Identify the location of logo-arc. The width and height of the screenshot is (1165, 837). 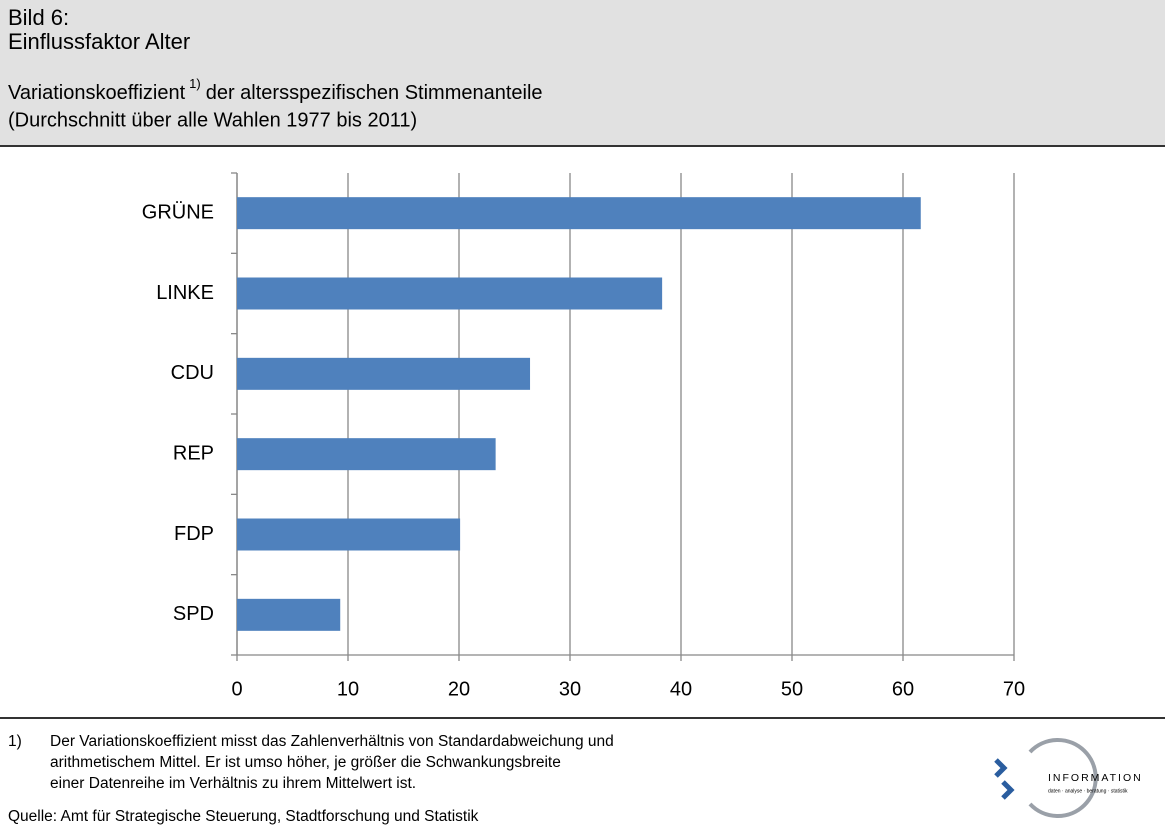
(1063, 778).